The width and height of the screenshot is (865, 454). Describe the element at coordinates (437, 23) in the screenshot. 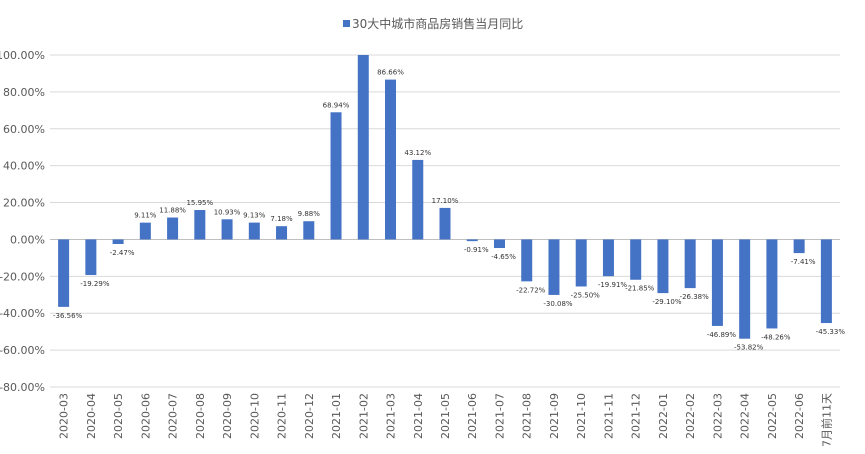

I see `legend-label: 30大中城市商品房销售当月同比` at that location.